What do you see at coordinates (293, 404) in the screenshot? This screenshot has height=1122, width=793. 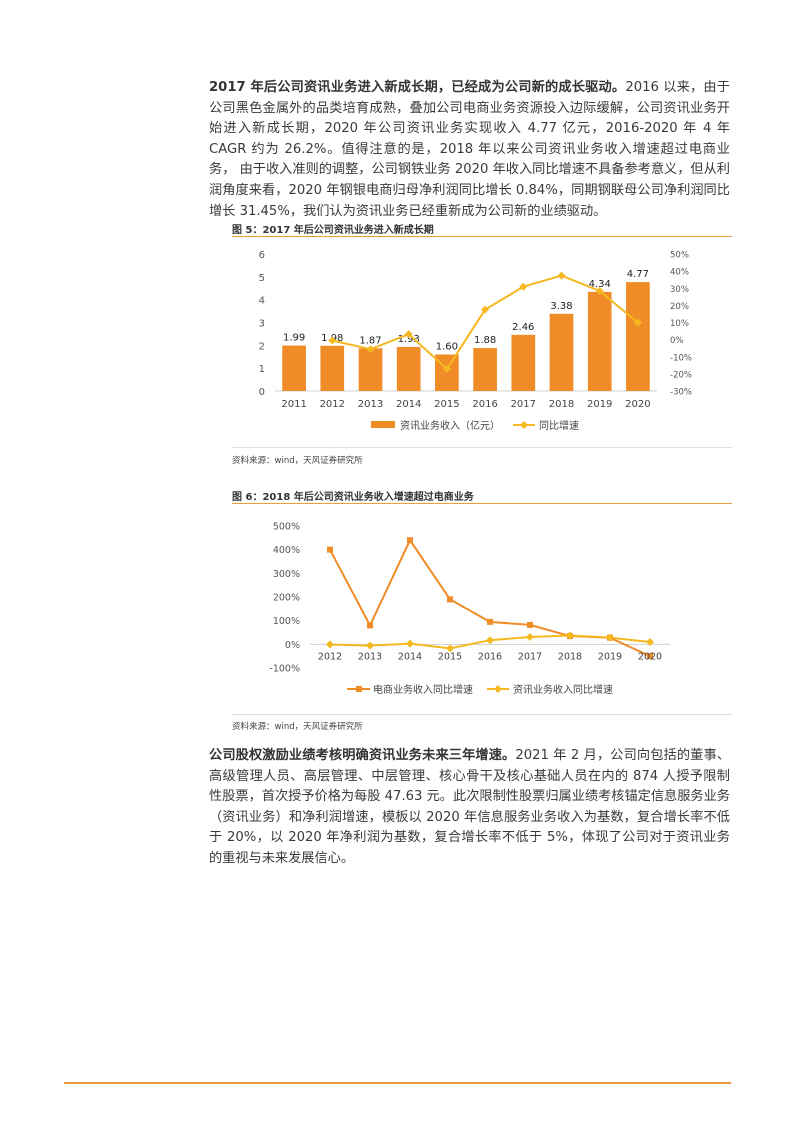 I see `x-tick-label: 2011` at bounding box center [293, 404].